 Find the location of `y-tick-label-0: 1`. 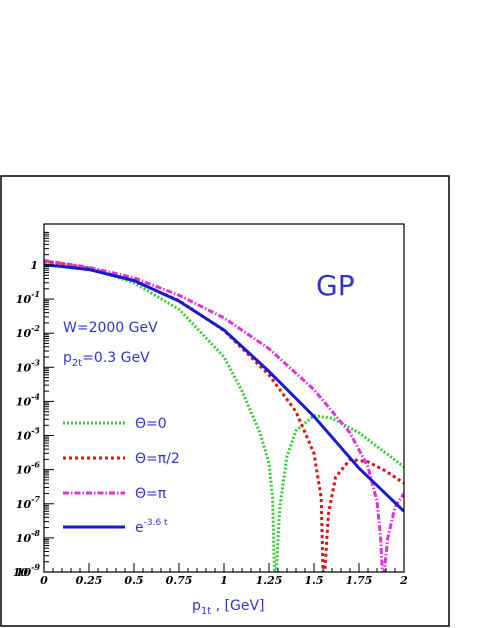

y-tick-label-0: 1 is located at coordinates (34, 265).